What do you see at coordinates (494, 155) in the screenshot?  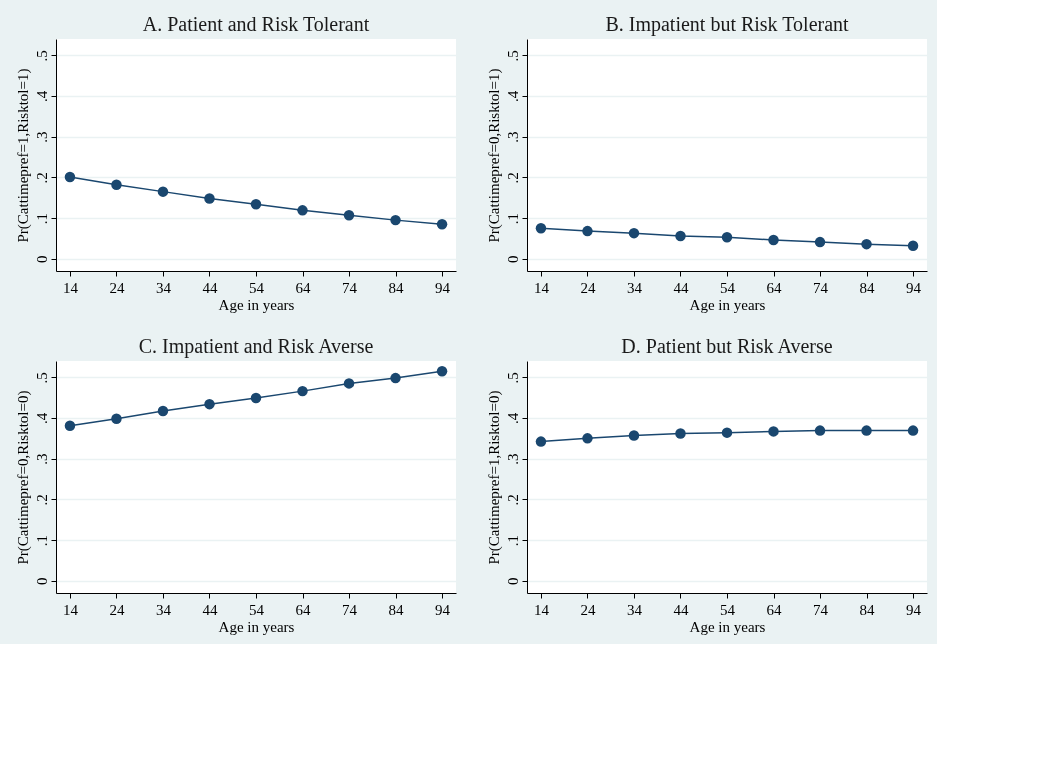 I see `y-axis-title: Pr(Cattimepref=0,Risktol=1)` at bounding box center [494, 155].